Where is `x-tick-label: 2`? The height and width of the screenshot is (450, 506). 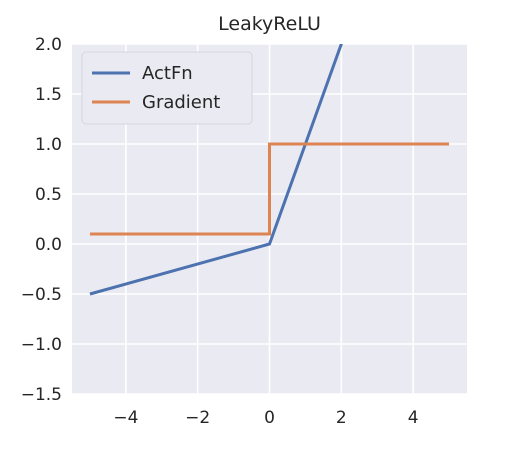 x-tick-label: 2 is located at coordinates (341, 418).